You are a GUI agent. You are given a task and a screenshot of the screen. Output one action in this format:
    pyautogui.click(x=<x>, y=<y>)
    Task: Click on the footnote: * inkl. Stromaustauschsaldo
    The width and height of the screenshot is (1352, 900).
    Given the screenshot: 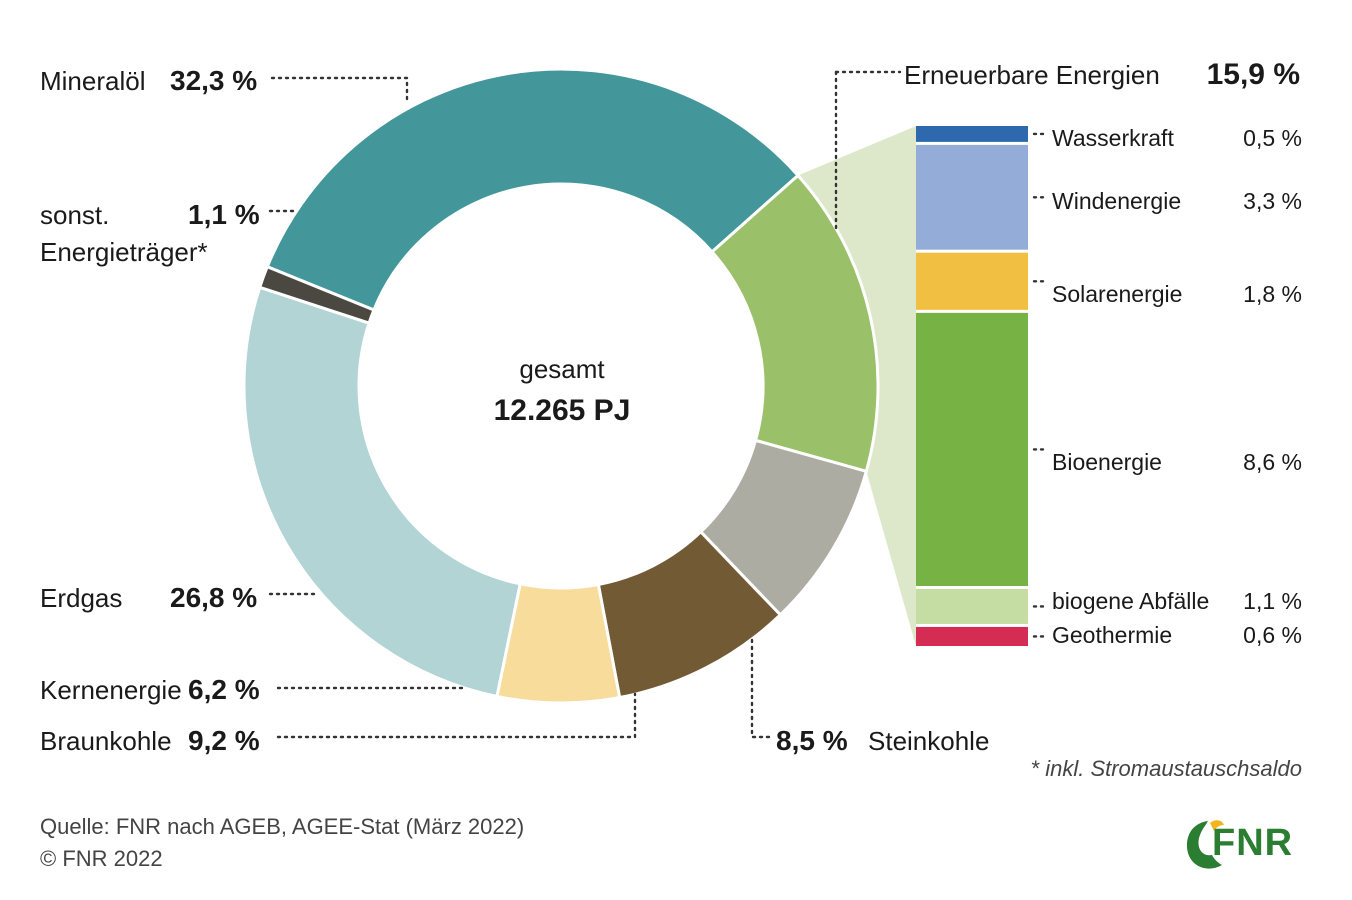 What is the action you would take?
    pyautogui.click(x=1166, y=768)
    